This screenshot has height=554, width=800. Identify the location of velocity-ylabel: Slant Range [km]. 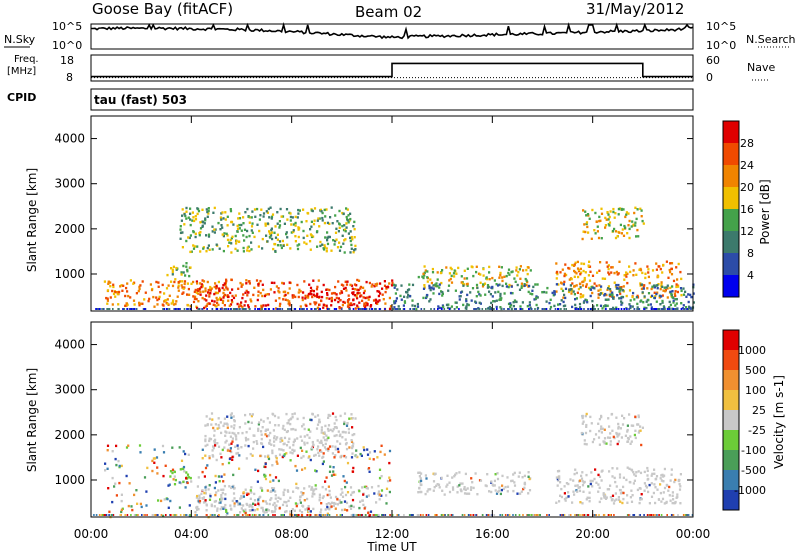
(32, 420).